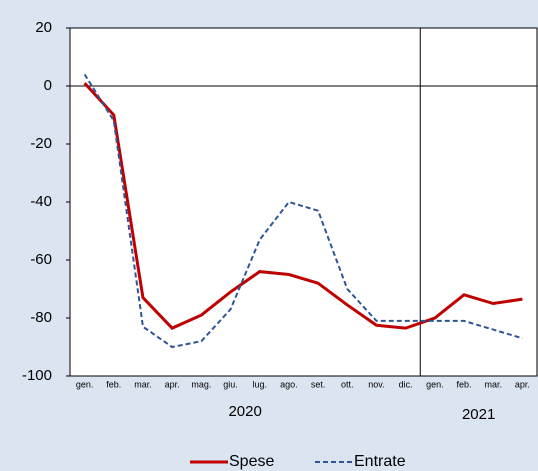 This screenshot has height=471, width=538. I want to click on x-tick-label: giu., so click(230, 384).